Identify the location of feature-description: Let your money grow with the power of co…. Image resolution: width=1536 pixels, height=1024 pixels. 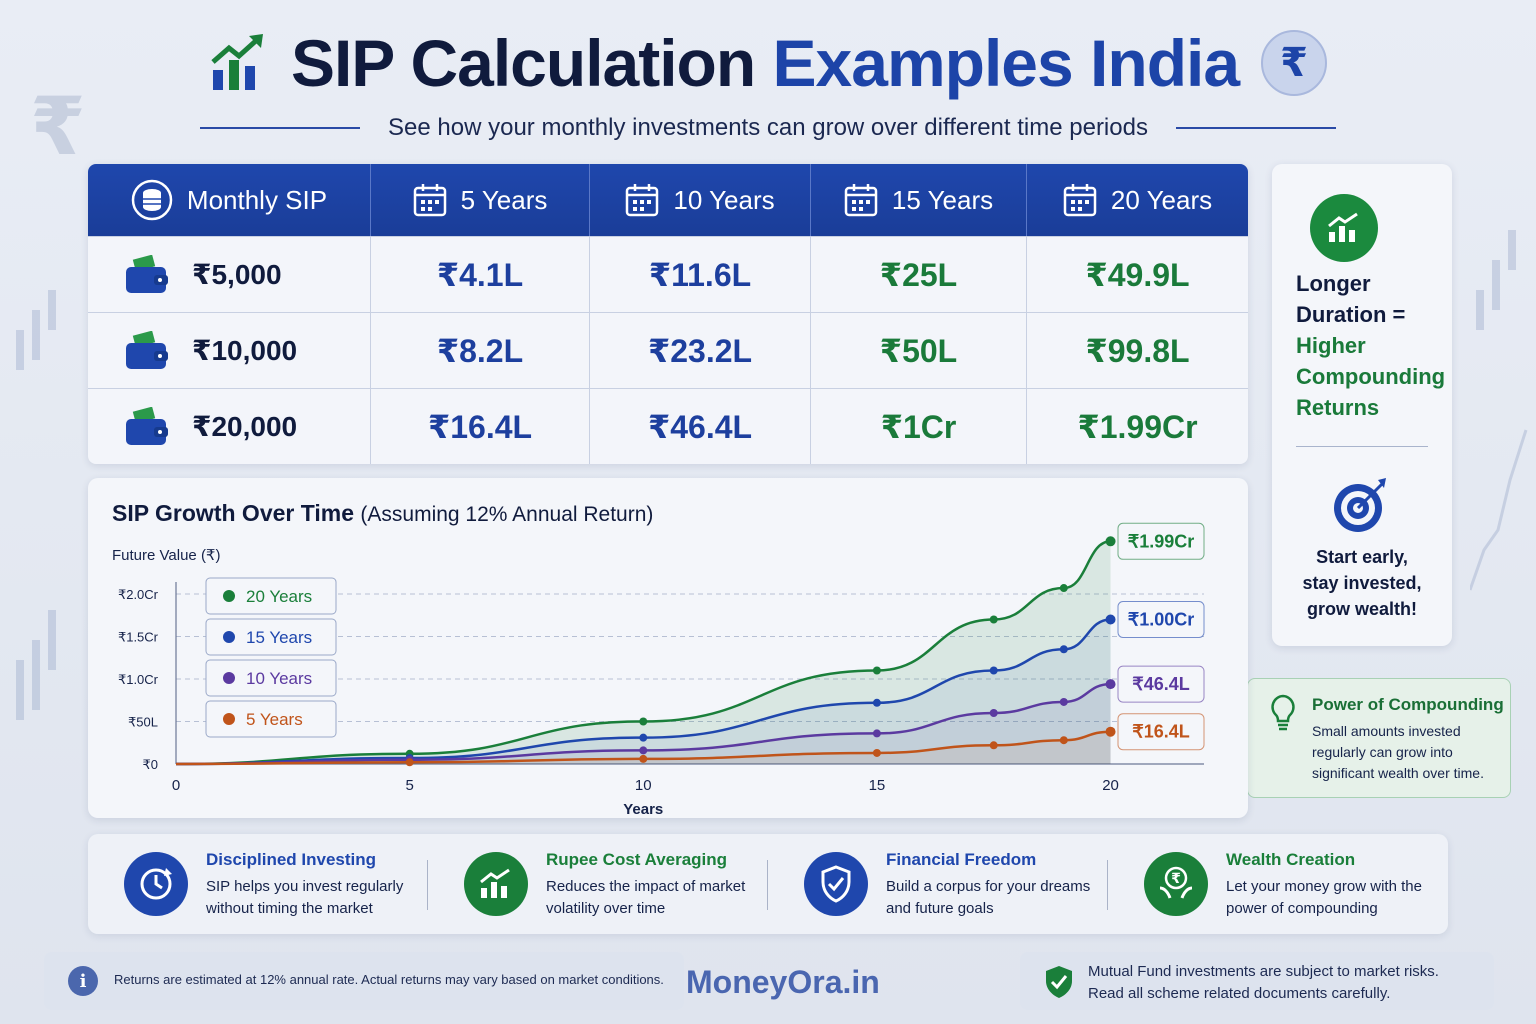
(1324, 897).